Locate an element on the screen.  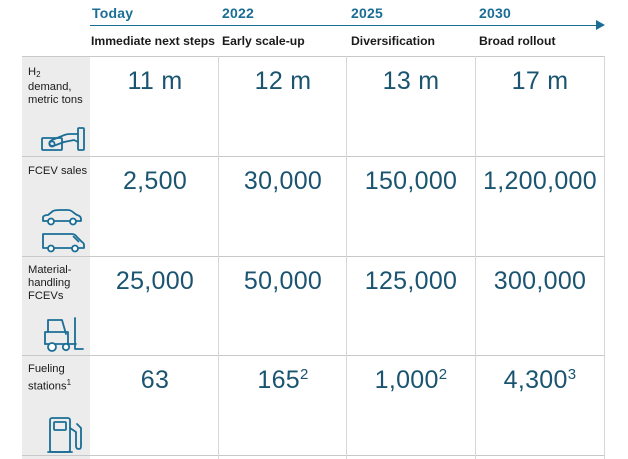
value-fueling-stations-today: 63 is located at coordinates (155, 380).